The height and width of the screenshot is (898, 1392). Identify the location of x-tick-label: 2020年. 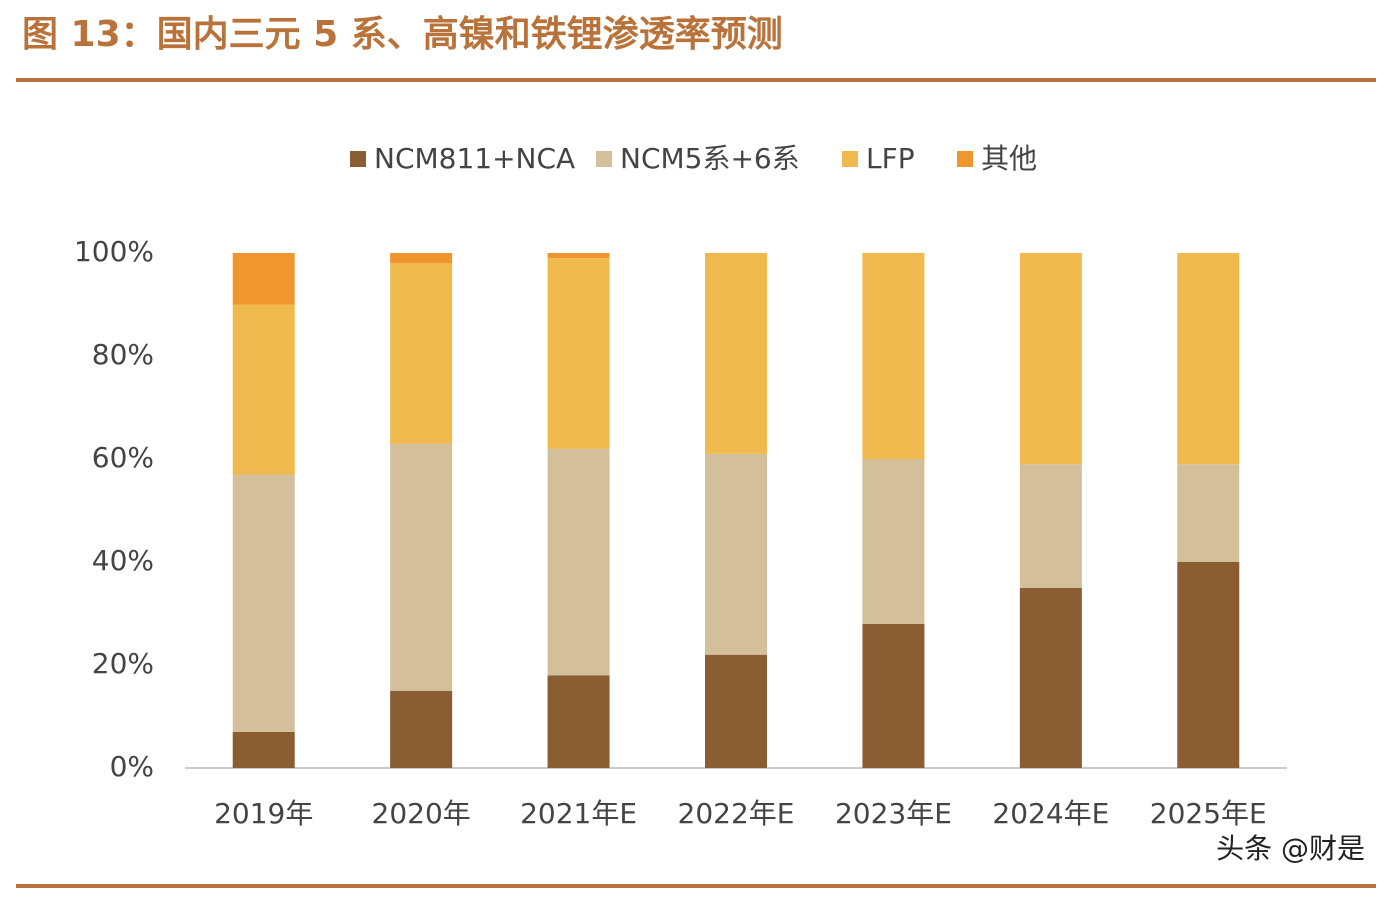
(421, 813).